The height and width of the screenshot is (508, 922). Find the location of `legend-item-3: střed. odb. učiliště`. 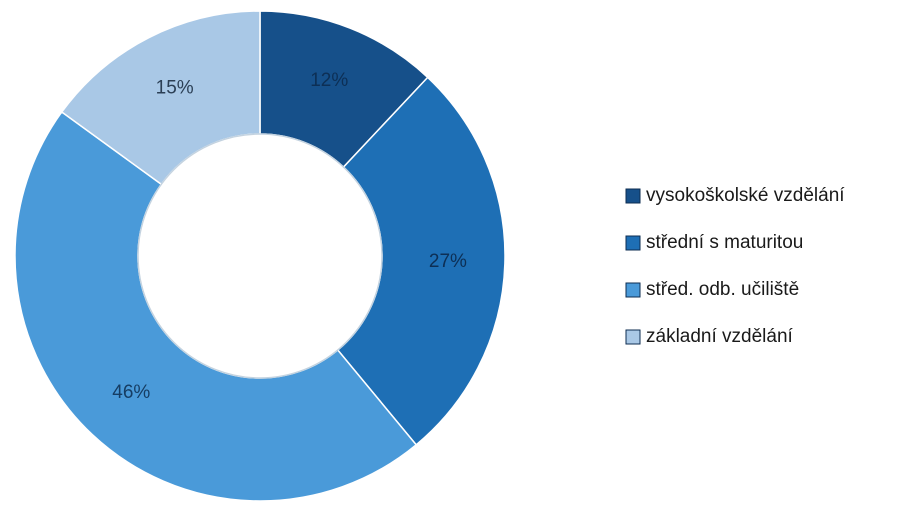

legend-item-3: střed. odb. učiliště is located at coordinates (712, 289).